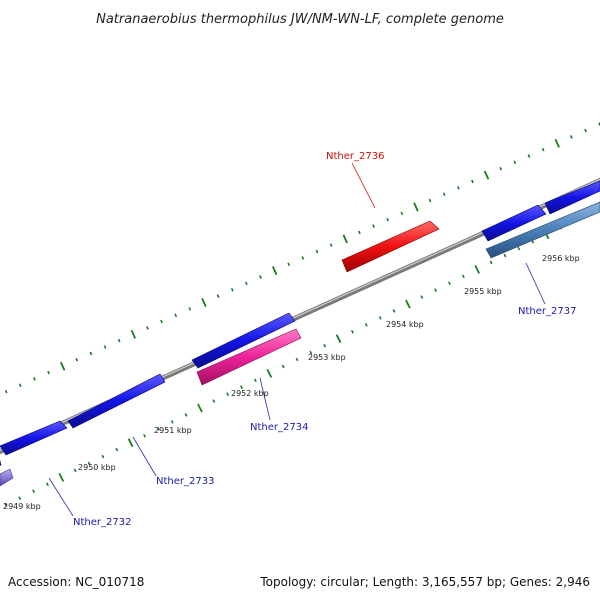  Describe the element at coordinates (76, 582) in the screenshot. I see `accession-text: Accession: NC_010718` at that location.